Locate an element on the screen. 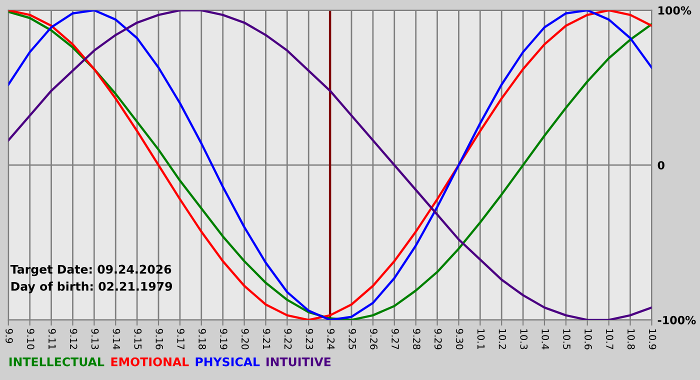 The image size is (700, 380). x-tick-label: 9.28 is located at coordinates (416, 339).